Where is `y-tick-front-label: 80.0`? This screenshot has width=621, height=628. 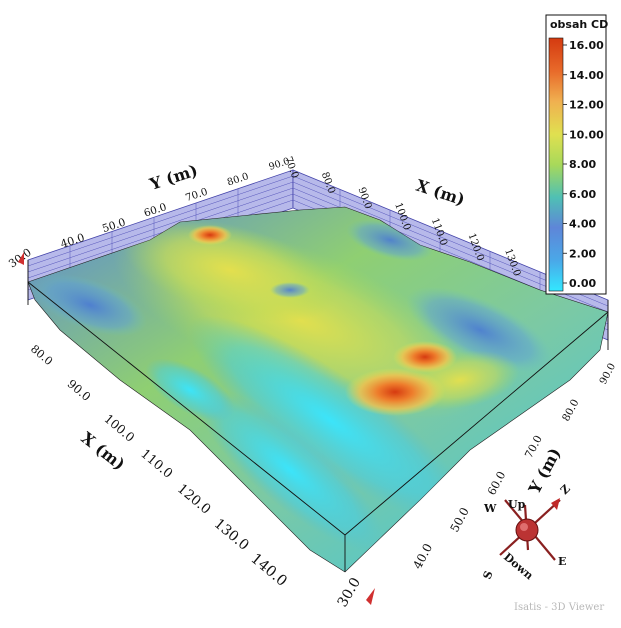
y-tick-front-label: 80.0 is located at coordinates (570, 410).